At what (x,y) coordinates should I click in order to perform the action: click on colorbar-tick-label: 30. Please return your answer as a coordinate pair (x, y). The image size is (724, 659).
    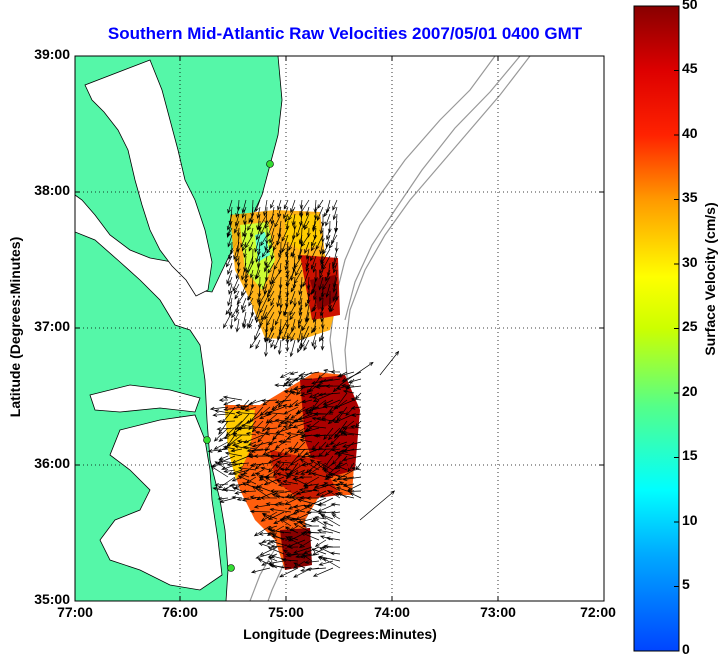
    Looking at the image, I should click on (690, 262).